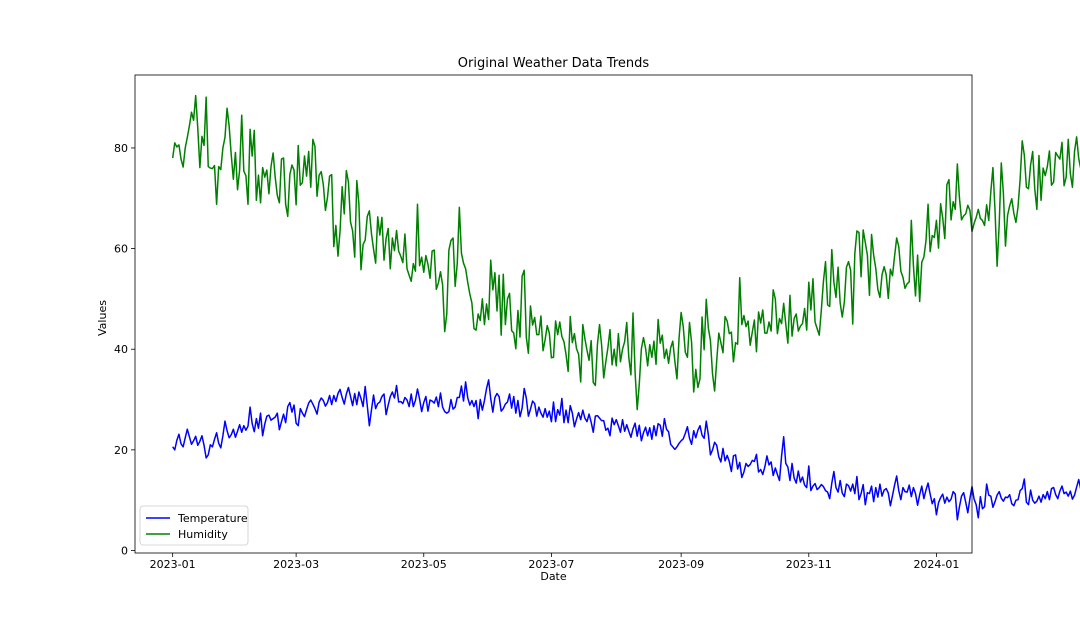 This screenshot has width=1080, height=617. Describe the element at coordinates (551, 564) in the screenshot. I see `x-tick-label: 2023-07` at that location.